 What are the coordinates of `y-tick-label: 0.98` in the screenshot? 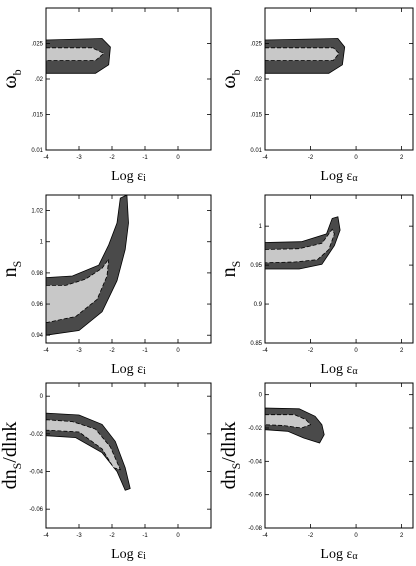 It's located at (37, 274).